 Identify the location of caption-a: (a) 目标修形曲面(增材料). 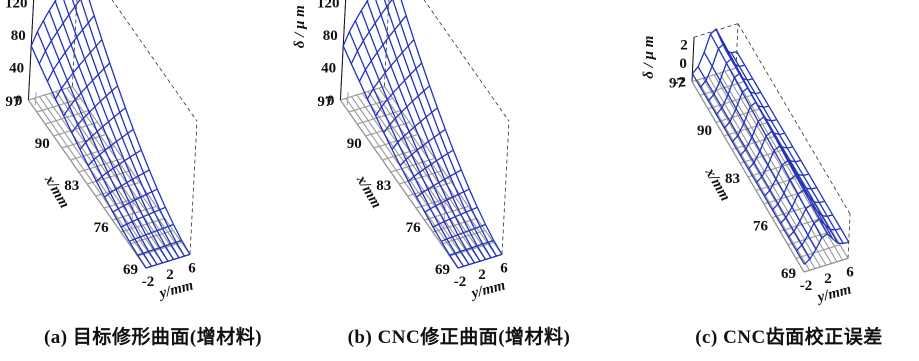
(153, 337).